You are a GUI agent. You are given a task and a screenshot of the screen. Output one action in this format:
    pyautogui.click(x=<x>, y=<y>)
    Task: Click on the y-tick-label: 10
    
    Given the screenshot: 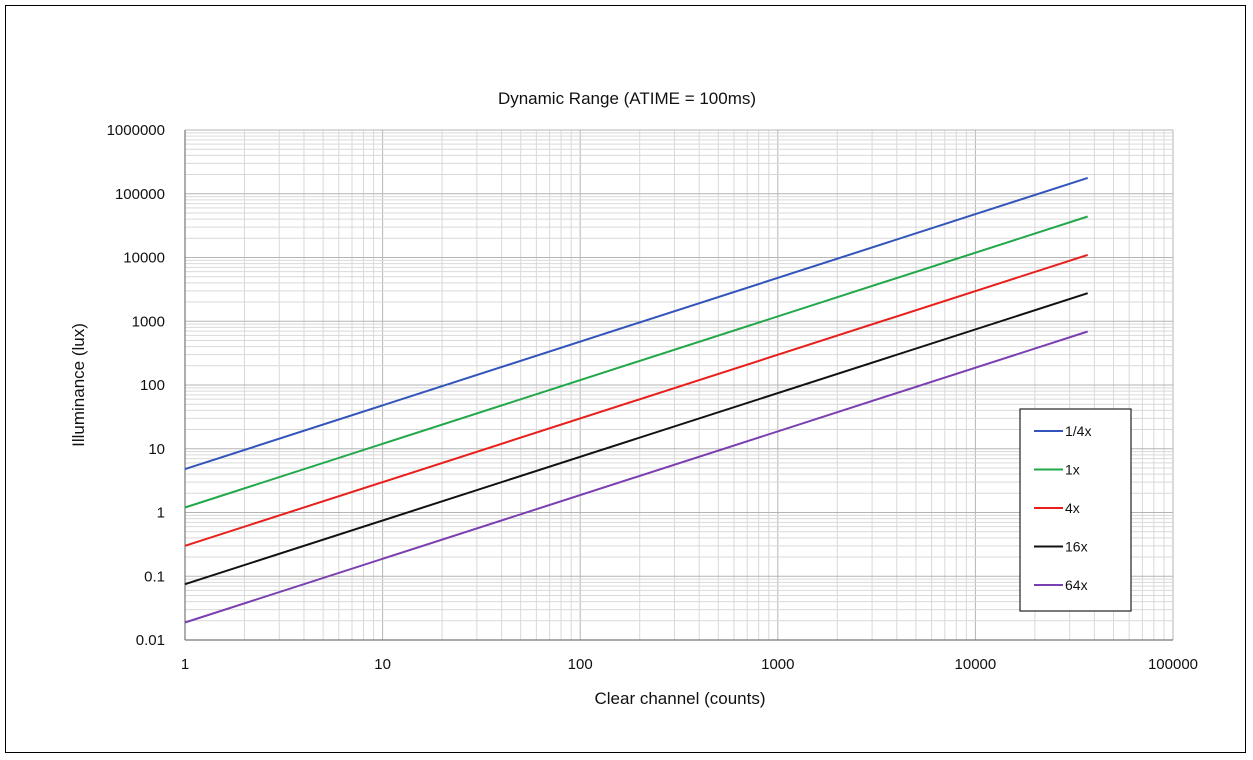 What is the action you would take?
    pyautogui.click(x=156, y=449)
    